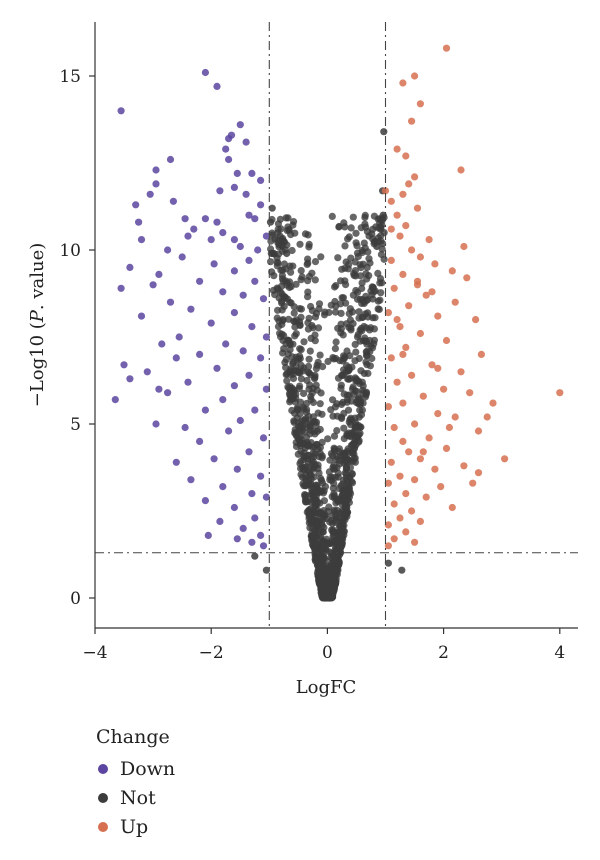 This screenshot has height=860, width=600. Describe the element at coordinates (70, 77) in the screenshot. I see `y-tick-label: 15` at that location.